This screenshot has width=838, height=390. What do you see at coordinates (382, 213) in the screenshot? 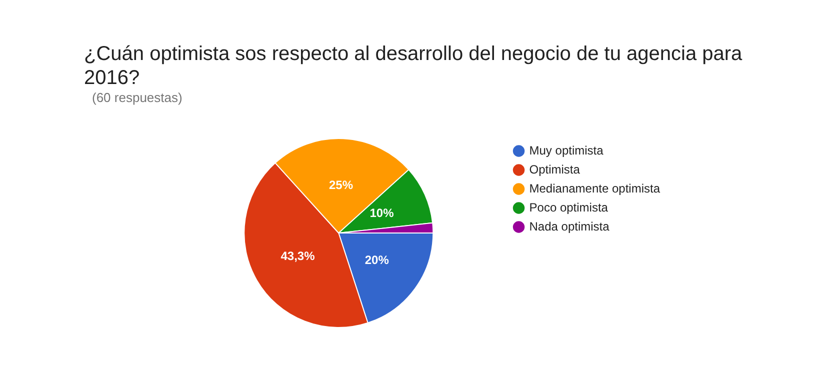
I see `data-label: 10%` at bounding box center [382, 213].